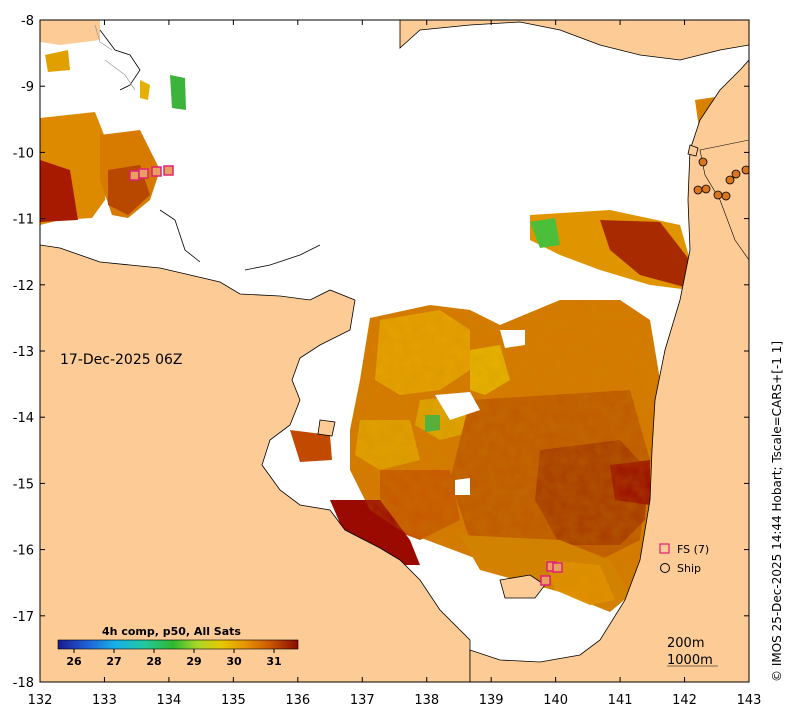 This screenshot has height=716, width=792. I want to click on y-tick-label: -12, so click(23, 286).